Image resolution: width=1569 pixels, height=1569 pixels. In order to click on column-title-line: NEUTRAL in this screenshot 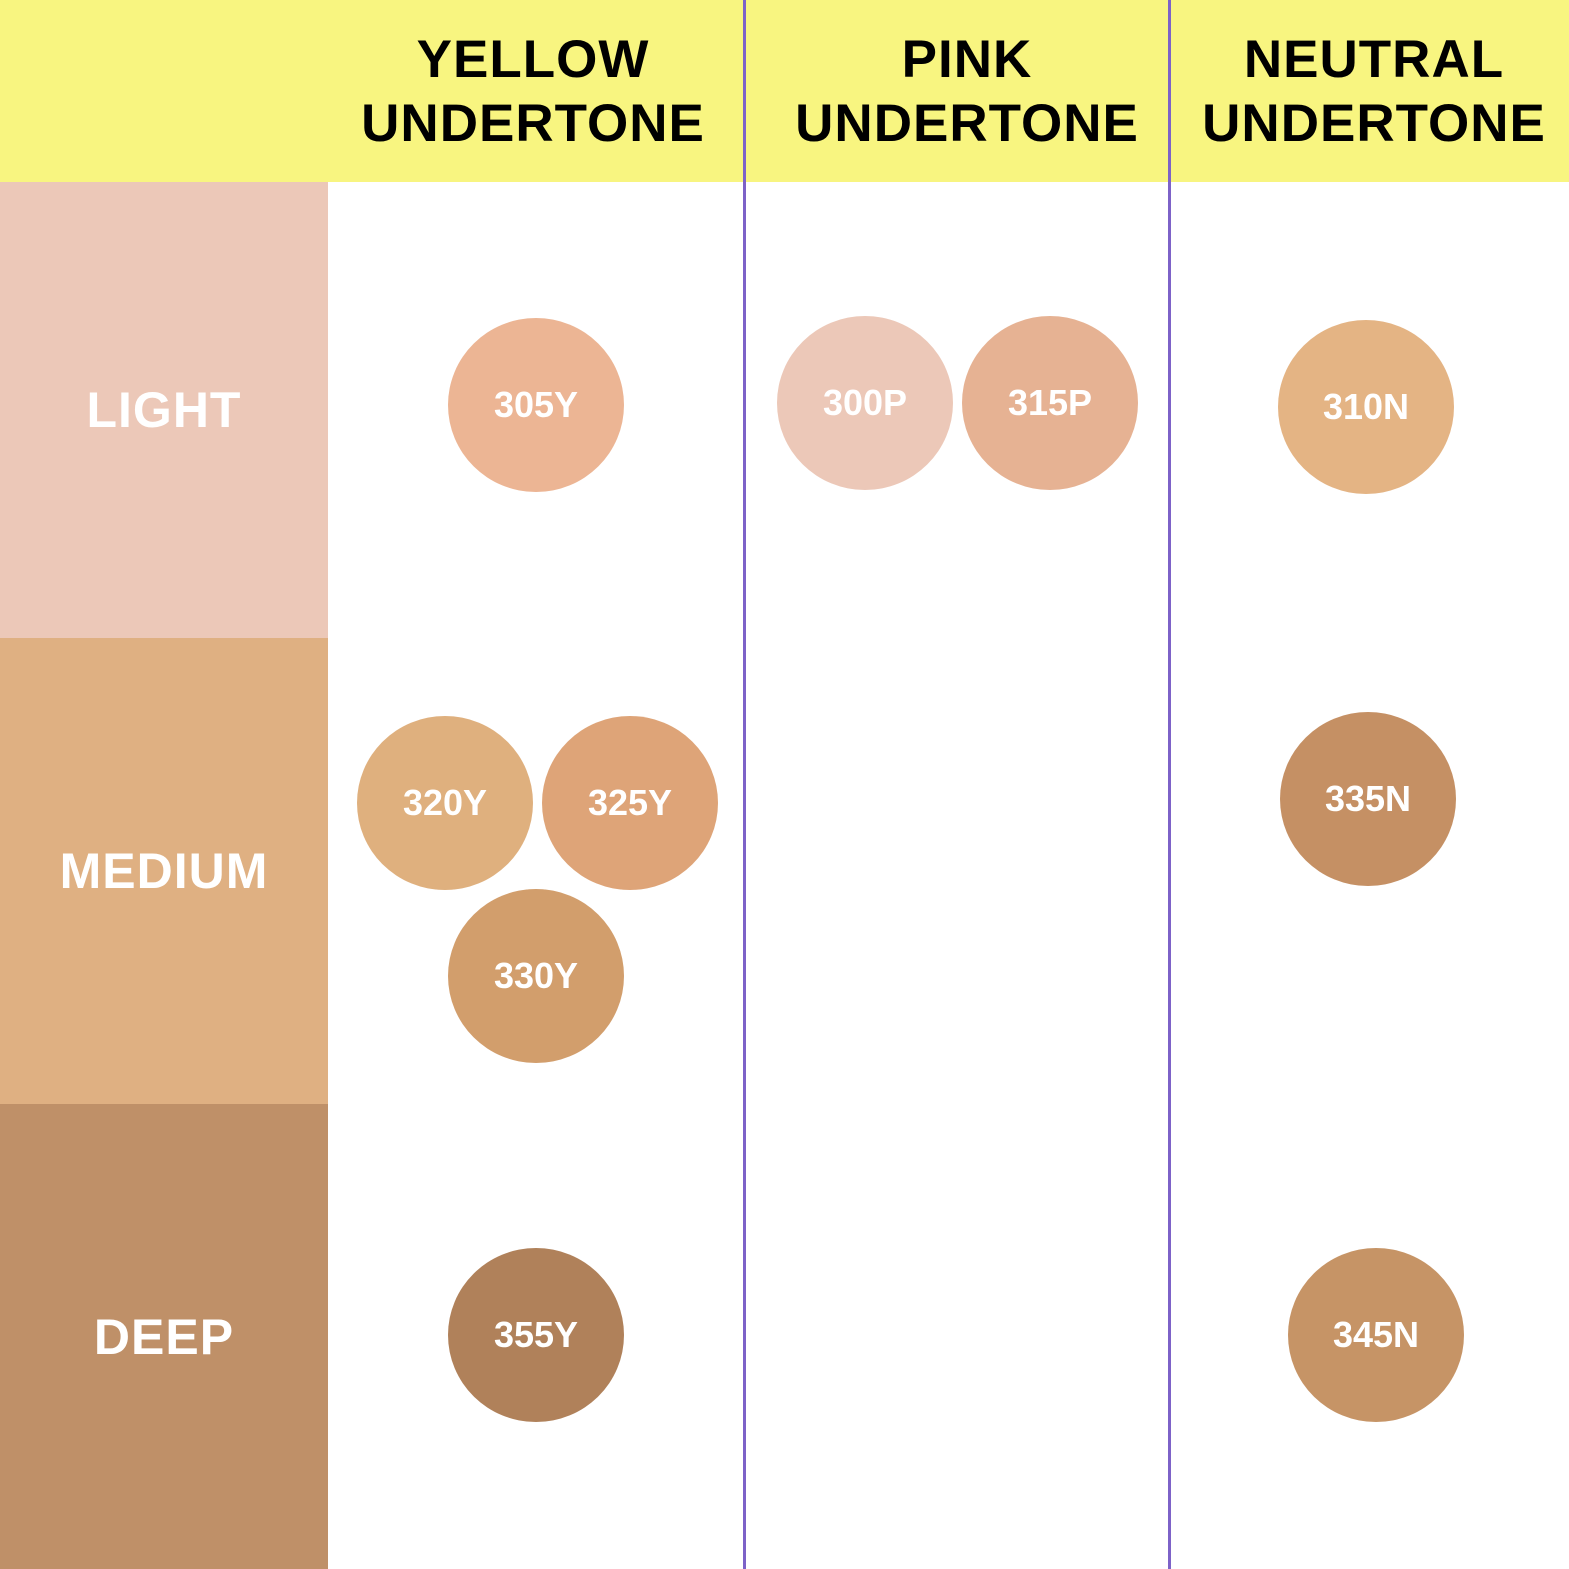, I will do `click(1374, 59)`.